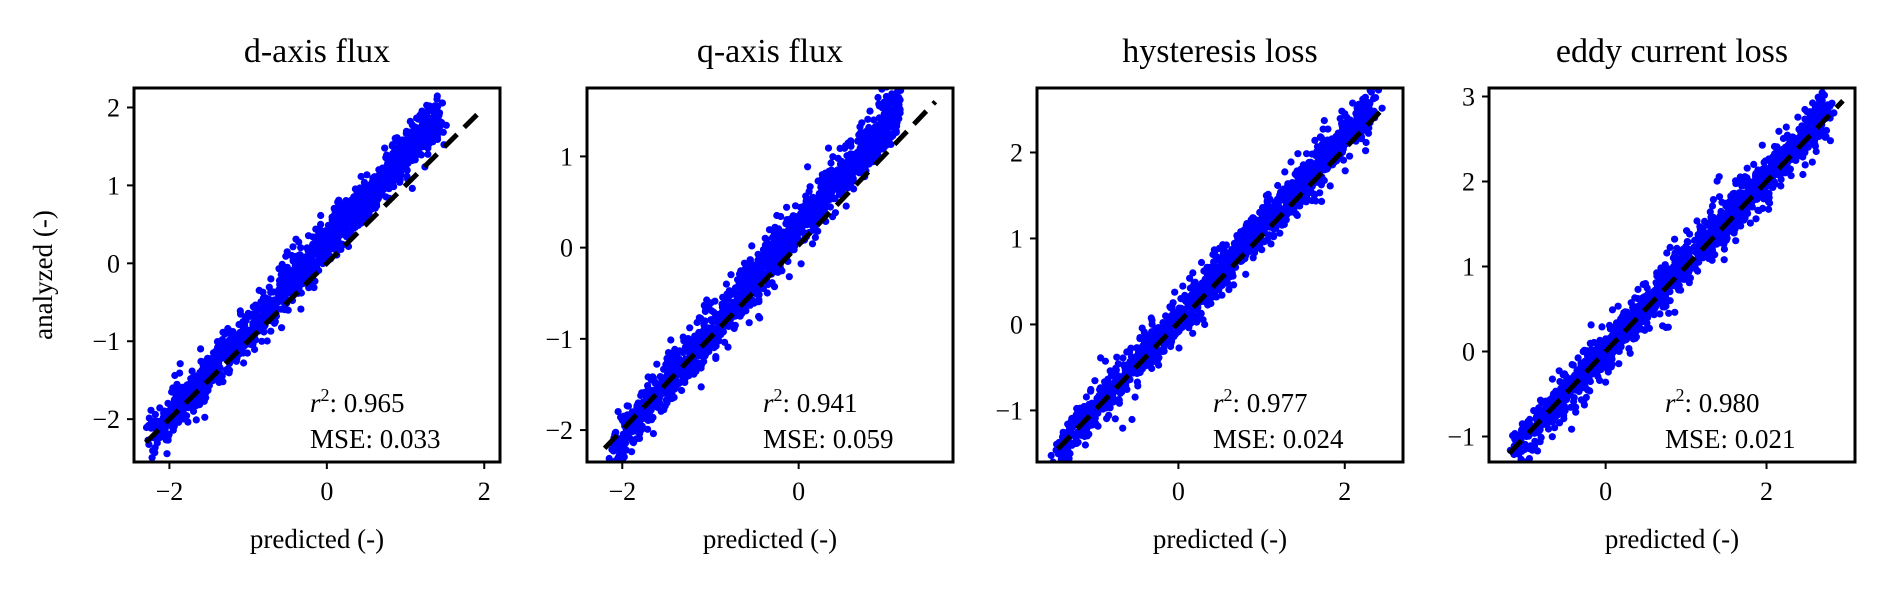 Image resolution: width=1889 pixels, height=590 pixels. I want to click on y-tick-label: 1, so click(113, 185).